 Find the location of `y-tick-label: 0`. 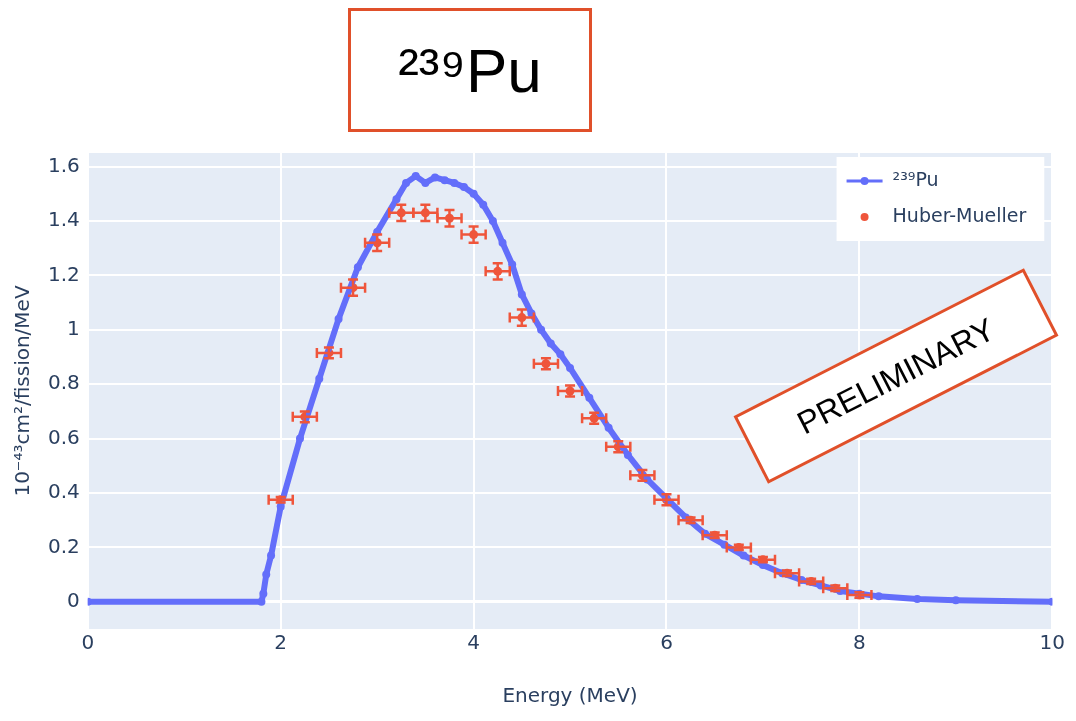

y-tick-label: 0 is located at coordinates (73, 600).